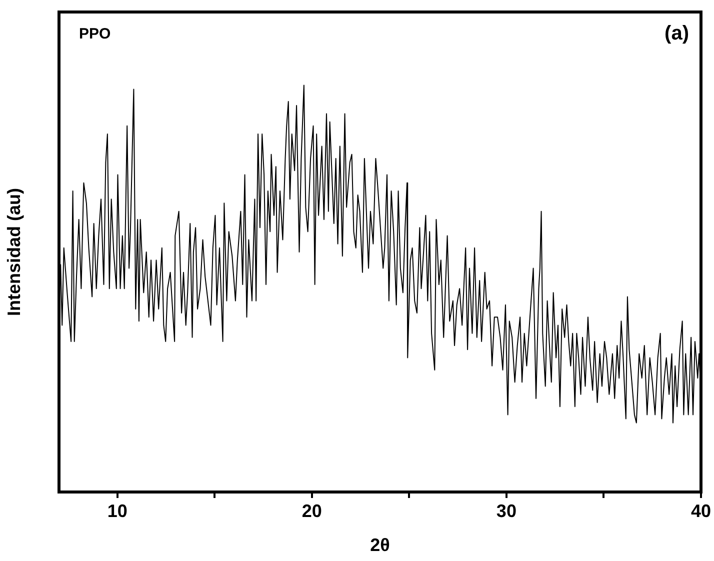 The image size is (714, 561). Describe the element at coordinates (701, 510) in the screenshot. I see `x-tick-label: 40` at that location.